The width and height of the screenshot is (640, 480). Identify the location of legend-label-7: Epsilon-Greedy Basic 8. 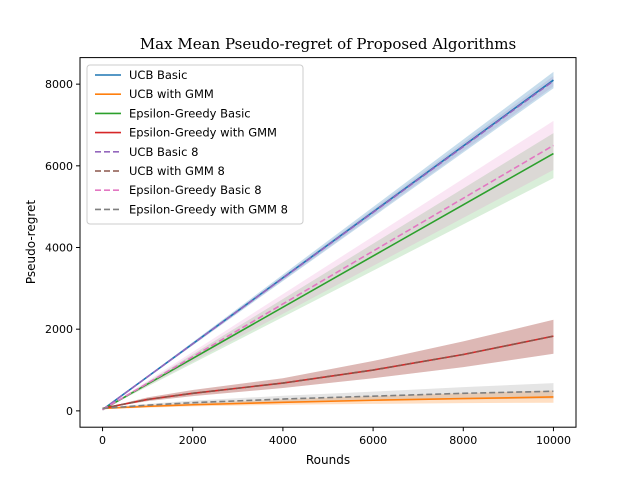
(195, 190).